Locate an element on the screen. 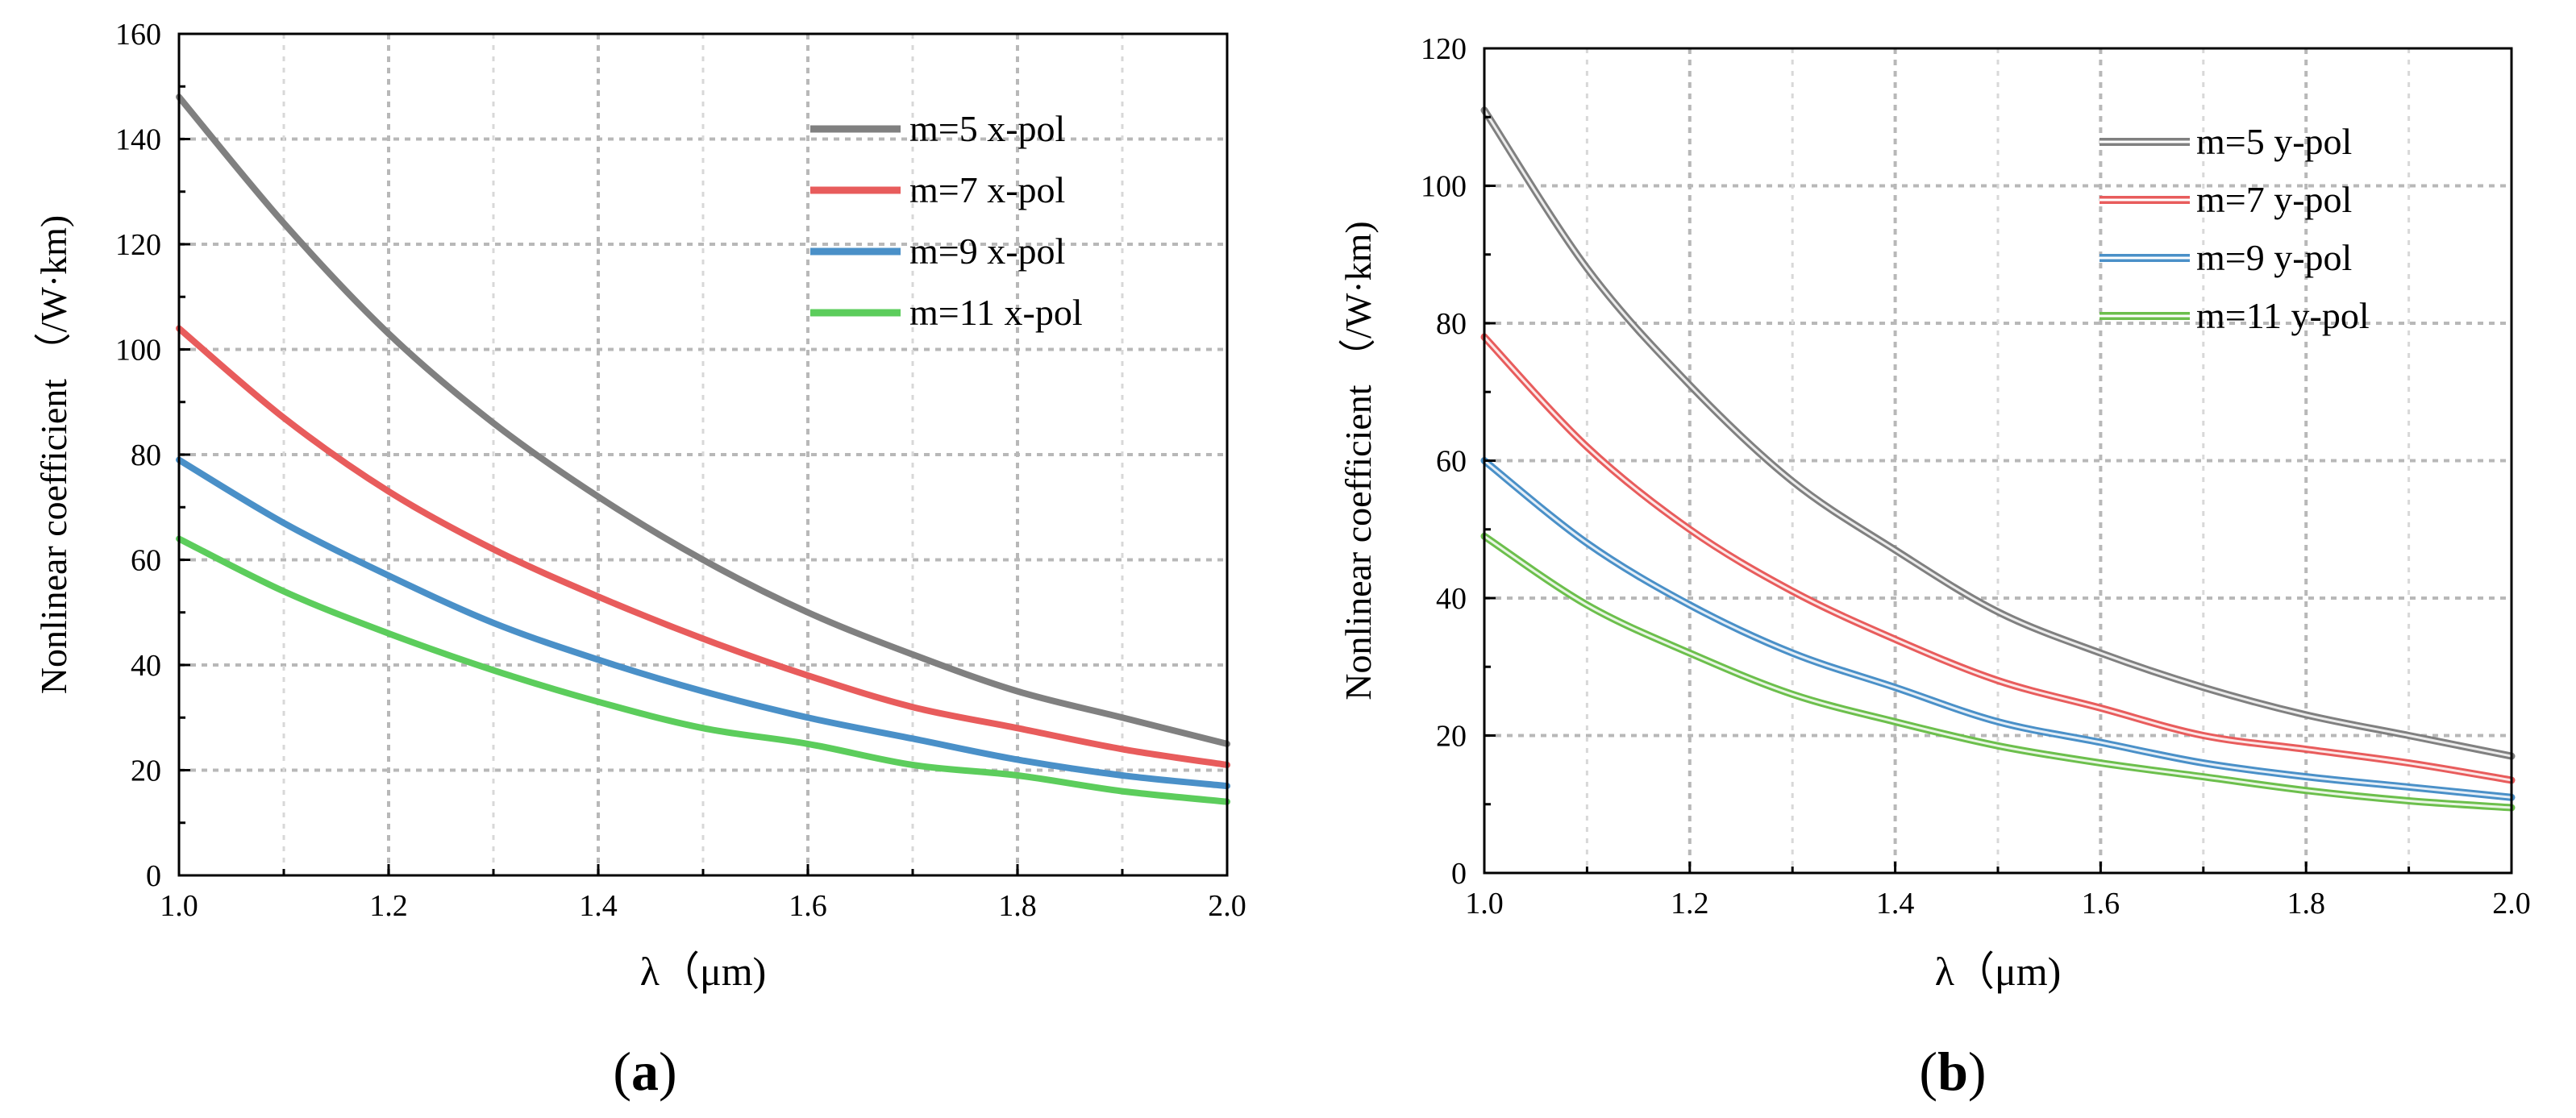 Image resolution: width=2576 pixels, height=1118 pixels. legend-item-2: m=7 y-pol is located at coordinates (2226, 199).